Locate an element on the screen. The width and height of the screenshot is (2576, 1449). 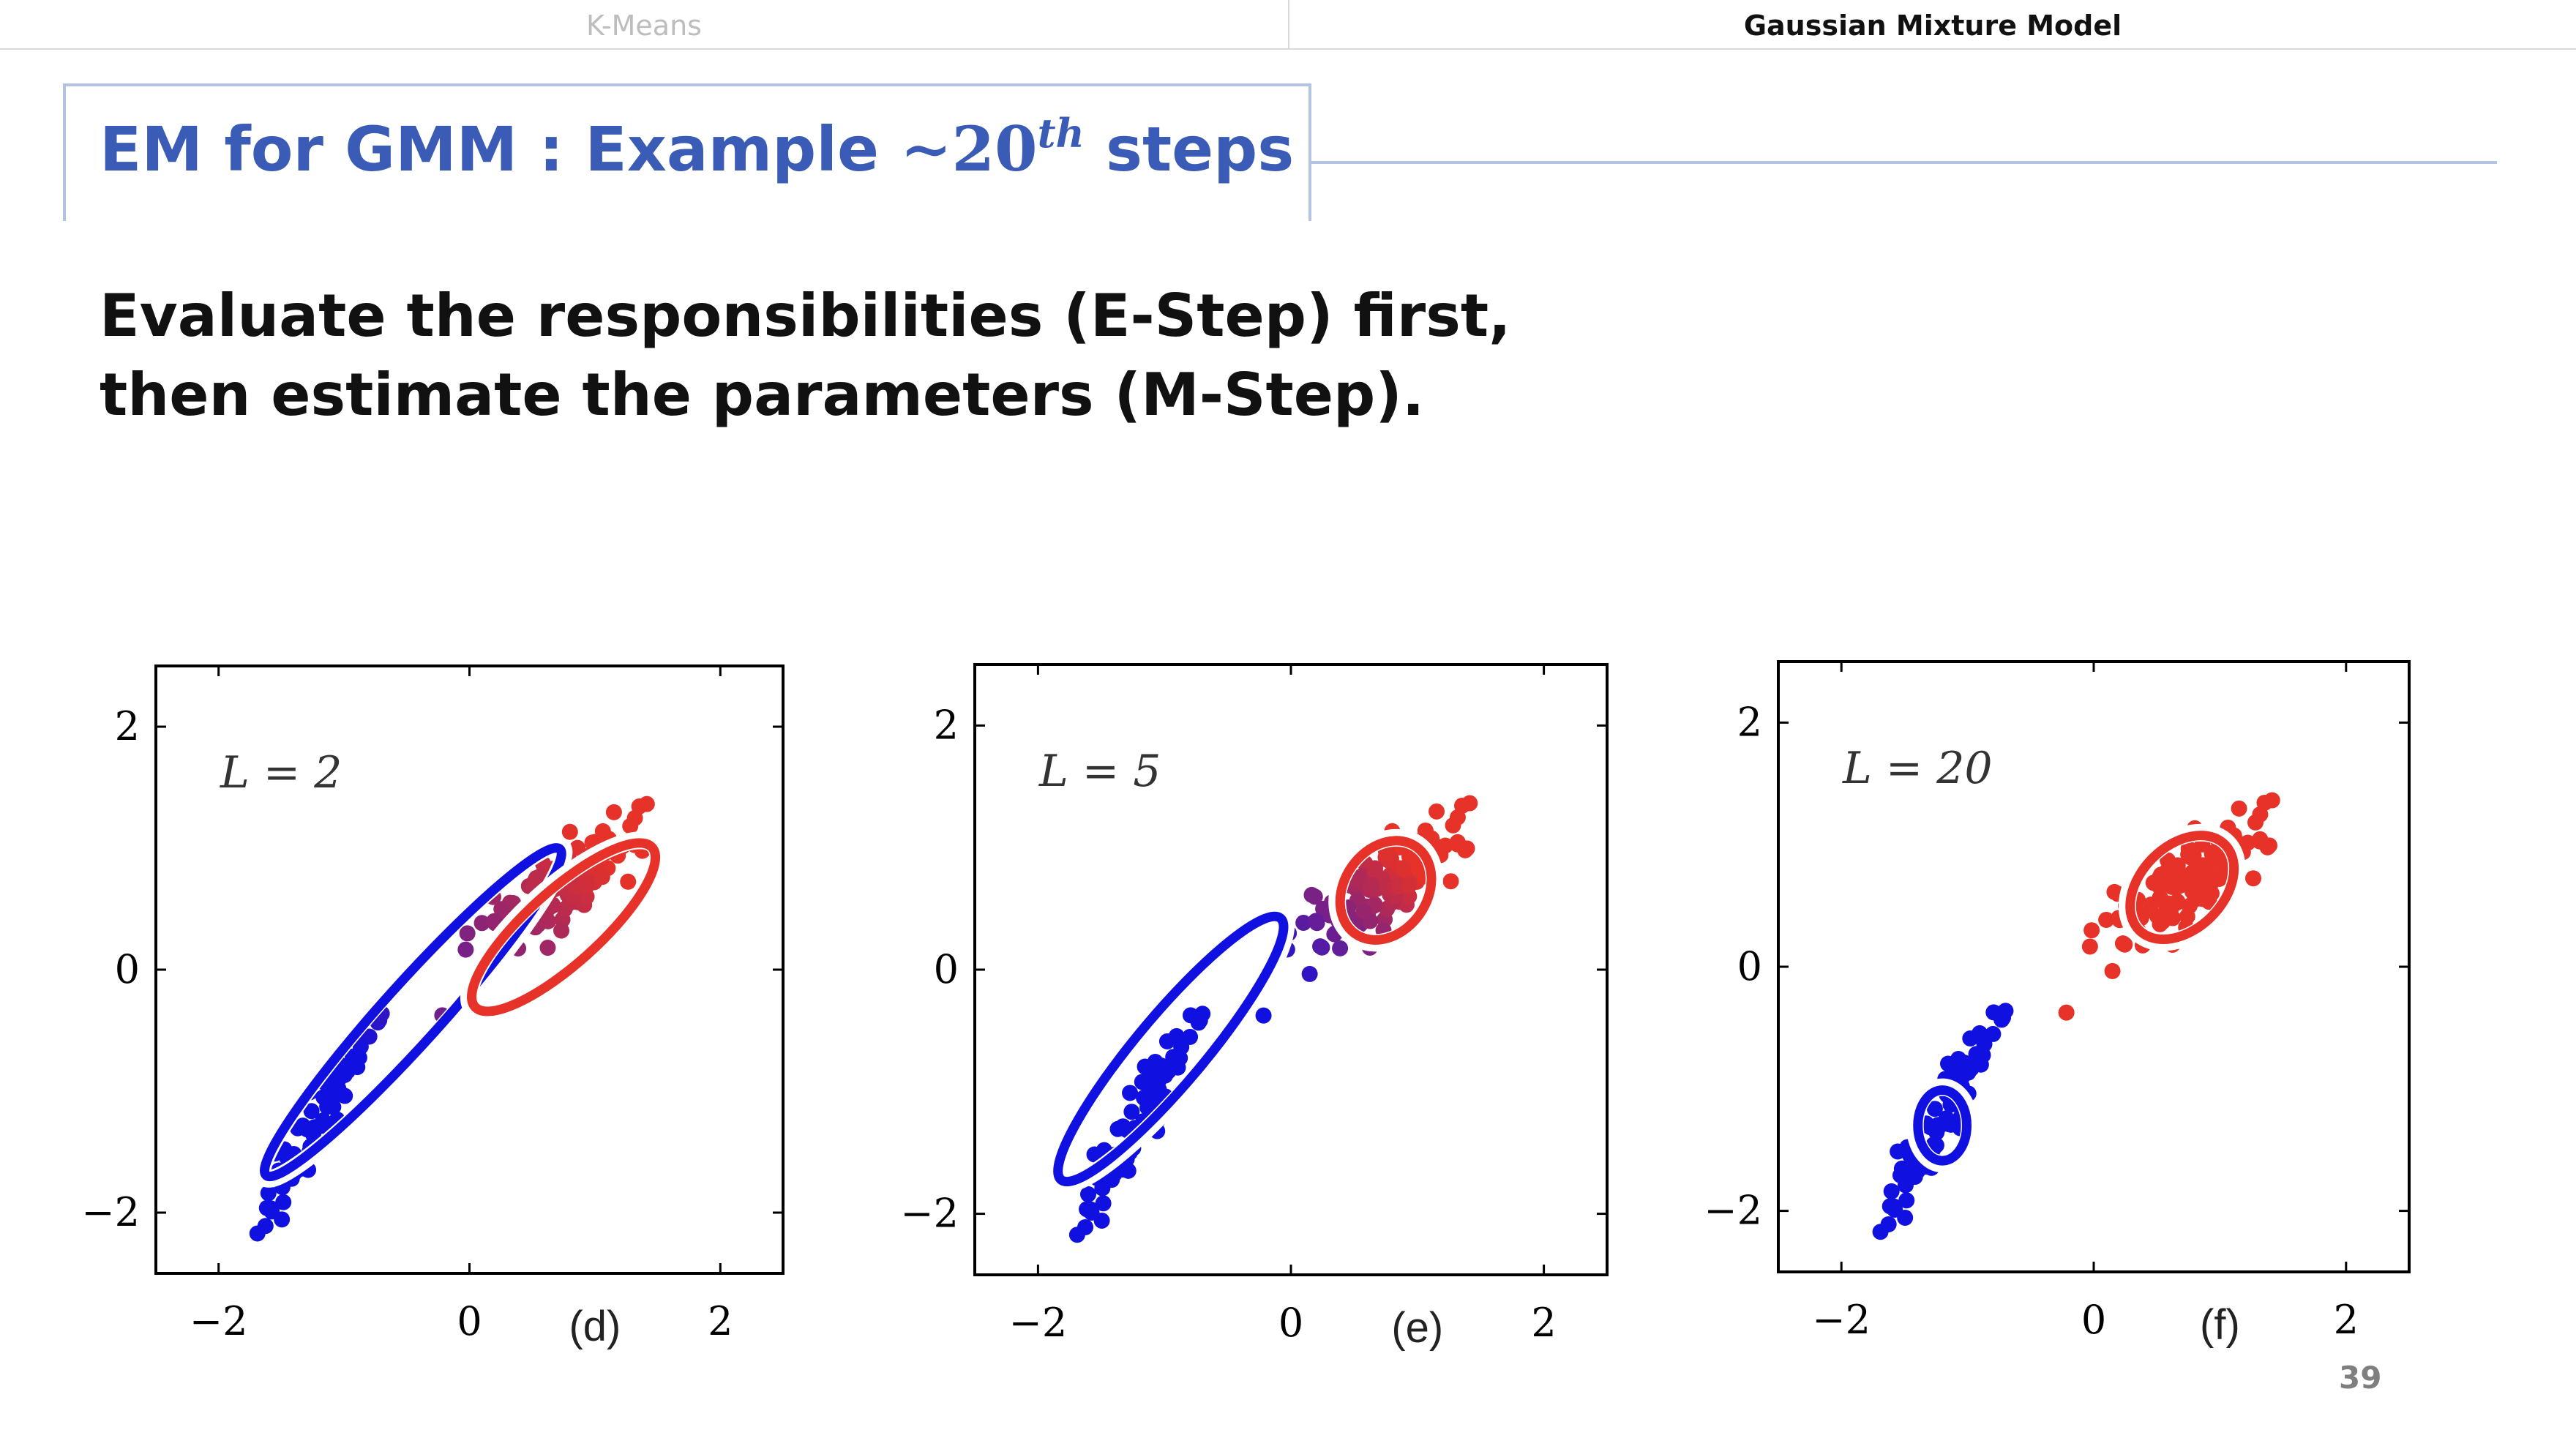
tab-k-means: K-Means is located at coordinates (644, 26).